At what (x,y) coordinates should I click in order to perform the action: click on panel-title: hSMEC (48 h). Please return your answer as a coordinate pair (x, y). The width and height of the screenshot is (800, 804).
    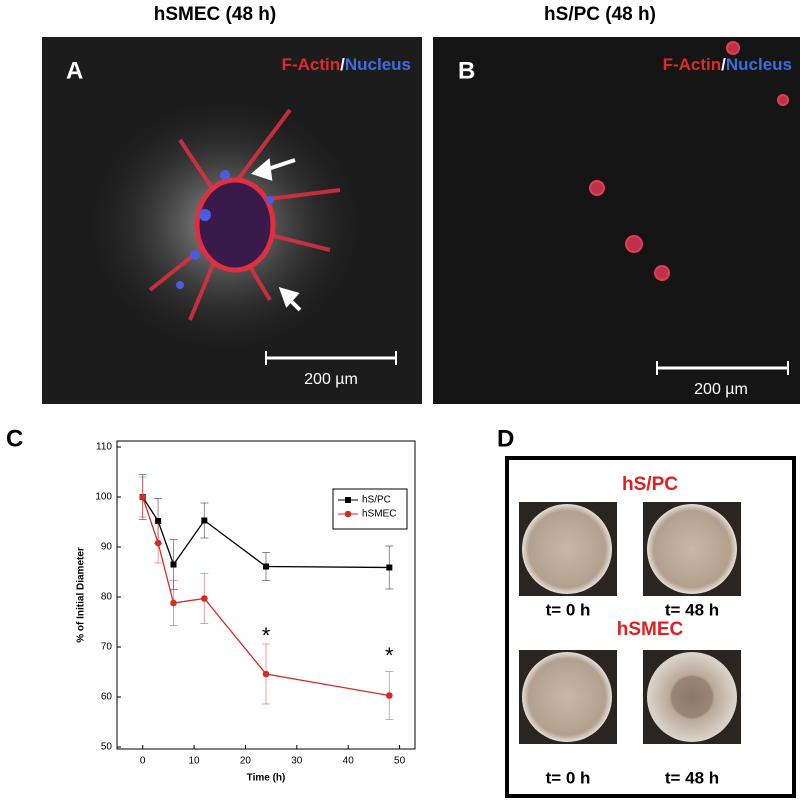
    Looking at the image, I should click on (215, 14).